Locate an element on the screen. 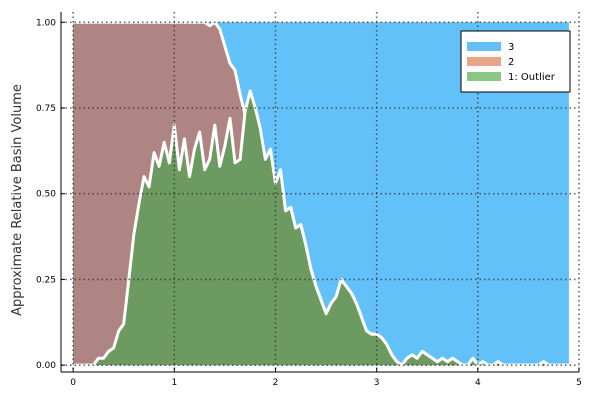  x-tick-label: 1 is located at coordinates (174, 383).